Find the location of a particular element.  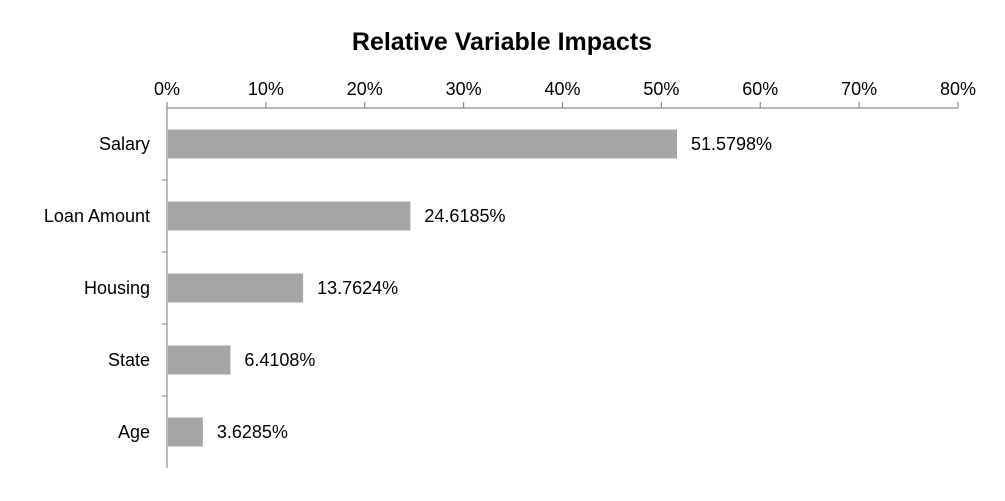

x-axis: 0% 10% 20% 30% 40% 50% 60% 70% 80% is located at coordinates (565, 94).